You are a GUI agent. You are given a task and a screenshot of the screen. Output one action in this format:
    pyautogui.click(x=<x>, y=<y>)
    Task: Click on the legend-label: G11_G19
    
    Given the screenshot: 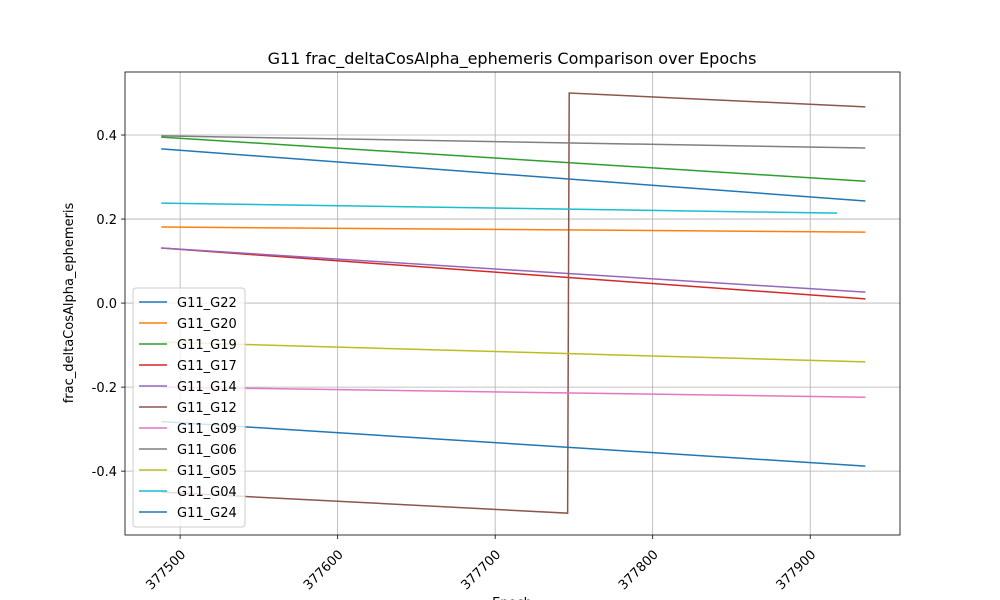 What is the action you would take?
    pyautogui.click(x=207, y=345)
    